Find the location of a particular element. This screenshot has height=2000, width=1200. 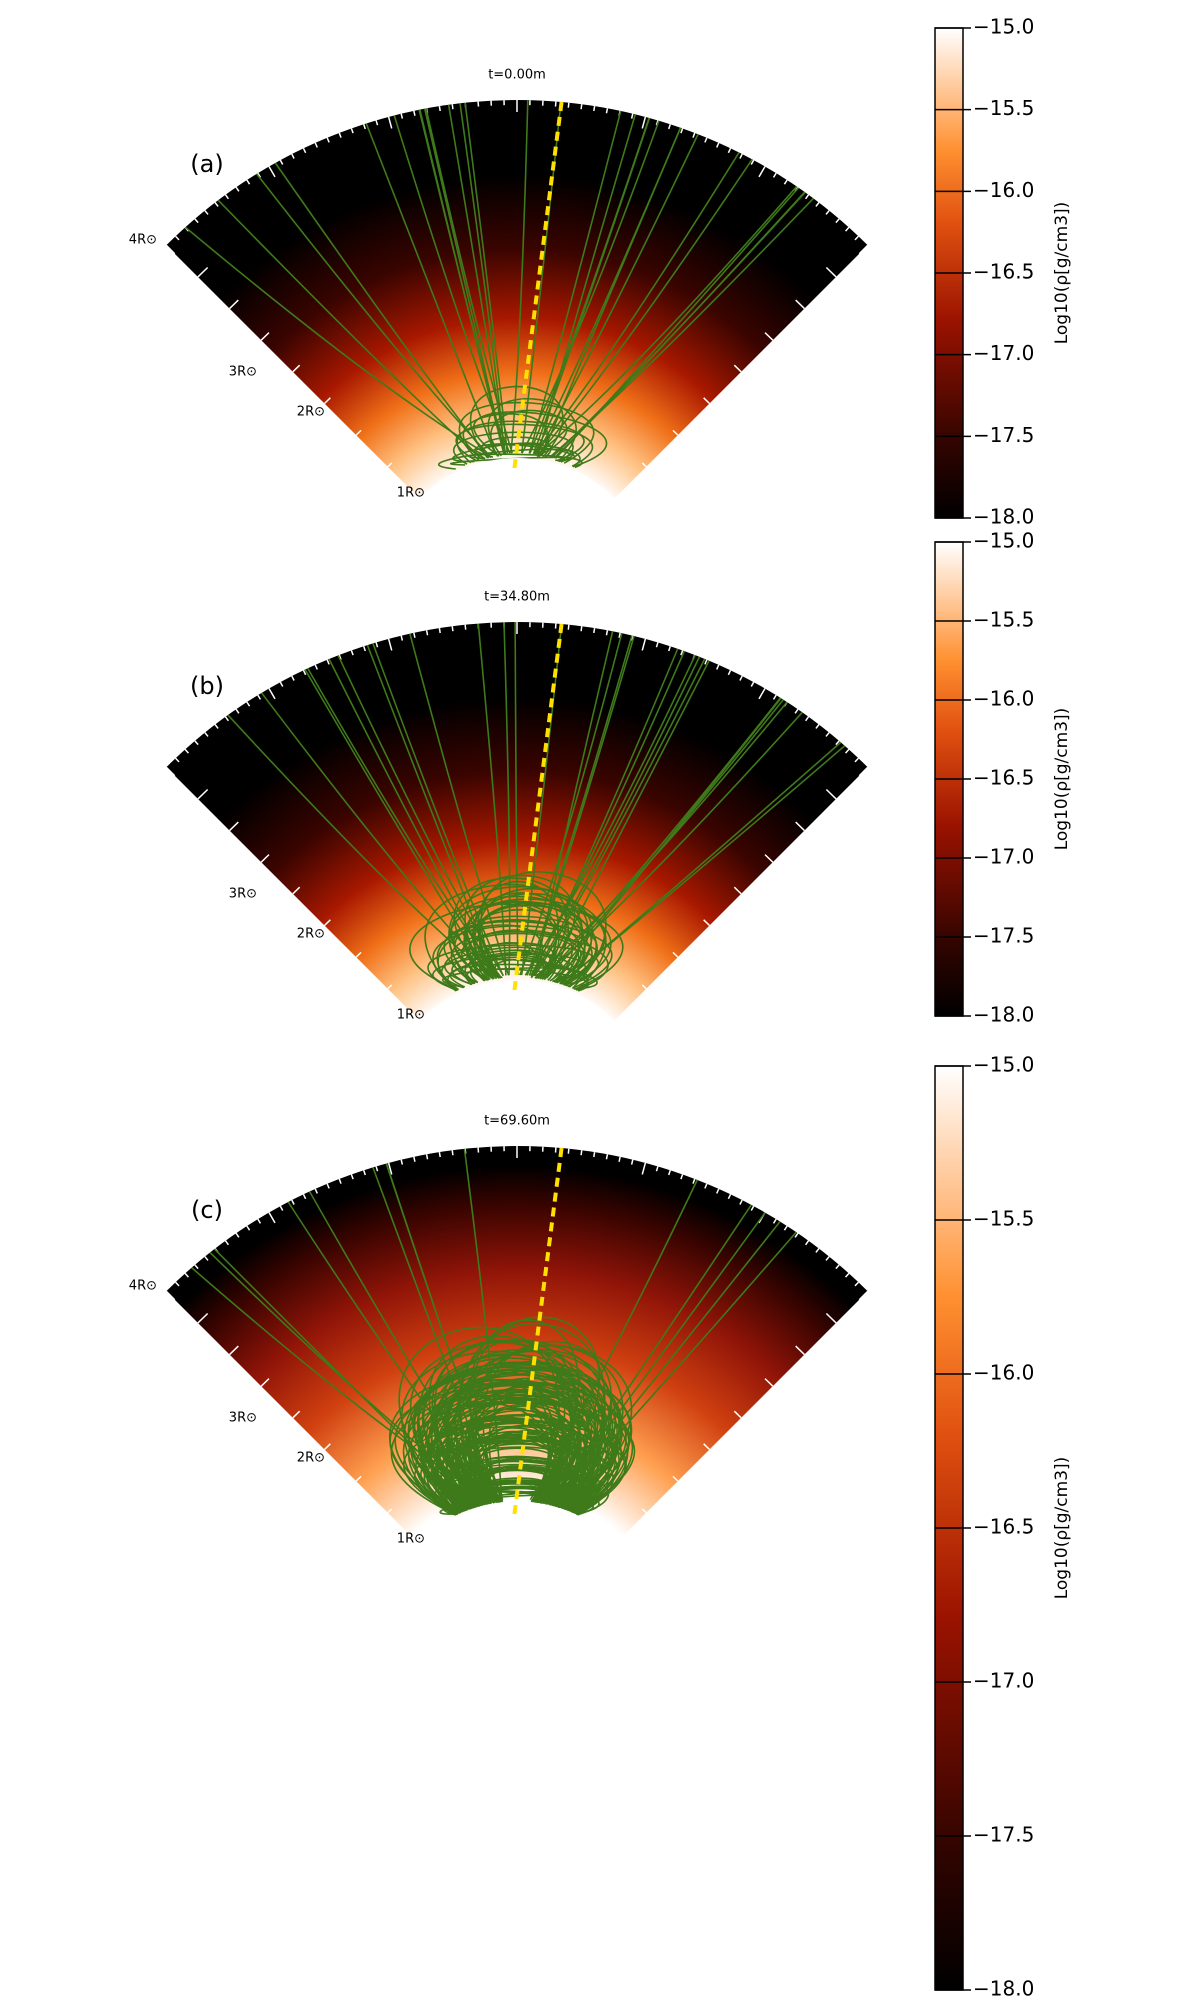

colorbar-tick-label: −17.0 is located at coordinates (1003, 1681).